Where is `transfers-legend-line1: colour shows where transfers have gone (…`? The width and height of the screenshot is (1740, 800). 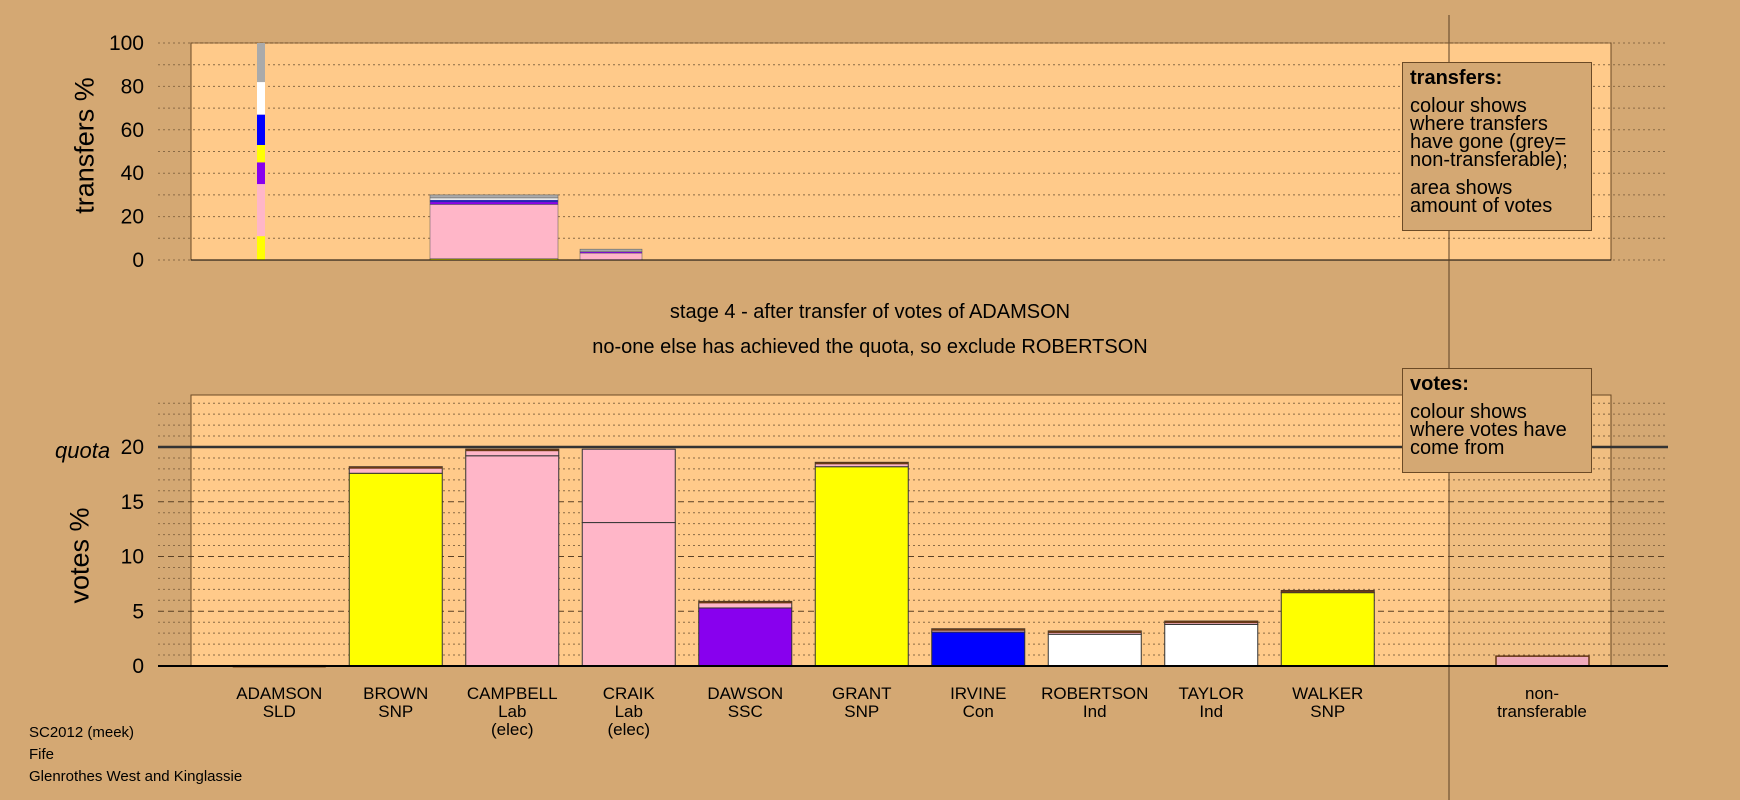
transfers-legend-line1: colour shows where transfers have gone (… is located at coordinates (1489, 133).